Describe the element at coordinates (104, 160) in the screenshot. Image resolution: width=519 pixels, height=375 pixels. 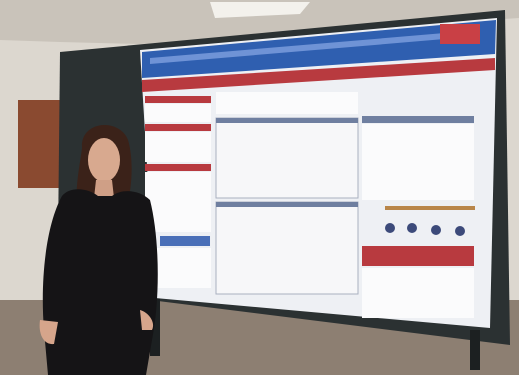
I see `person-face` at that location.